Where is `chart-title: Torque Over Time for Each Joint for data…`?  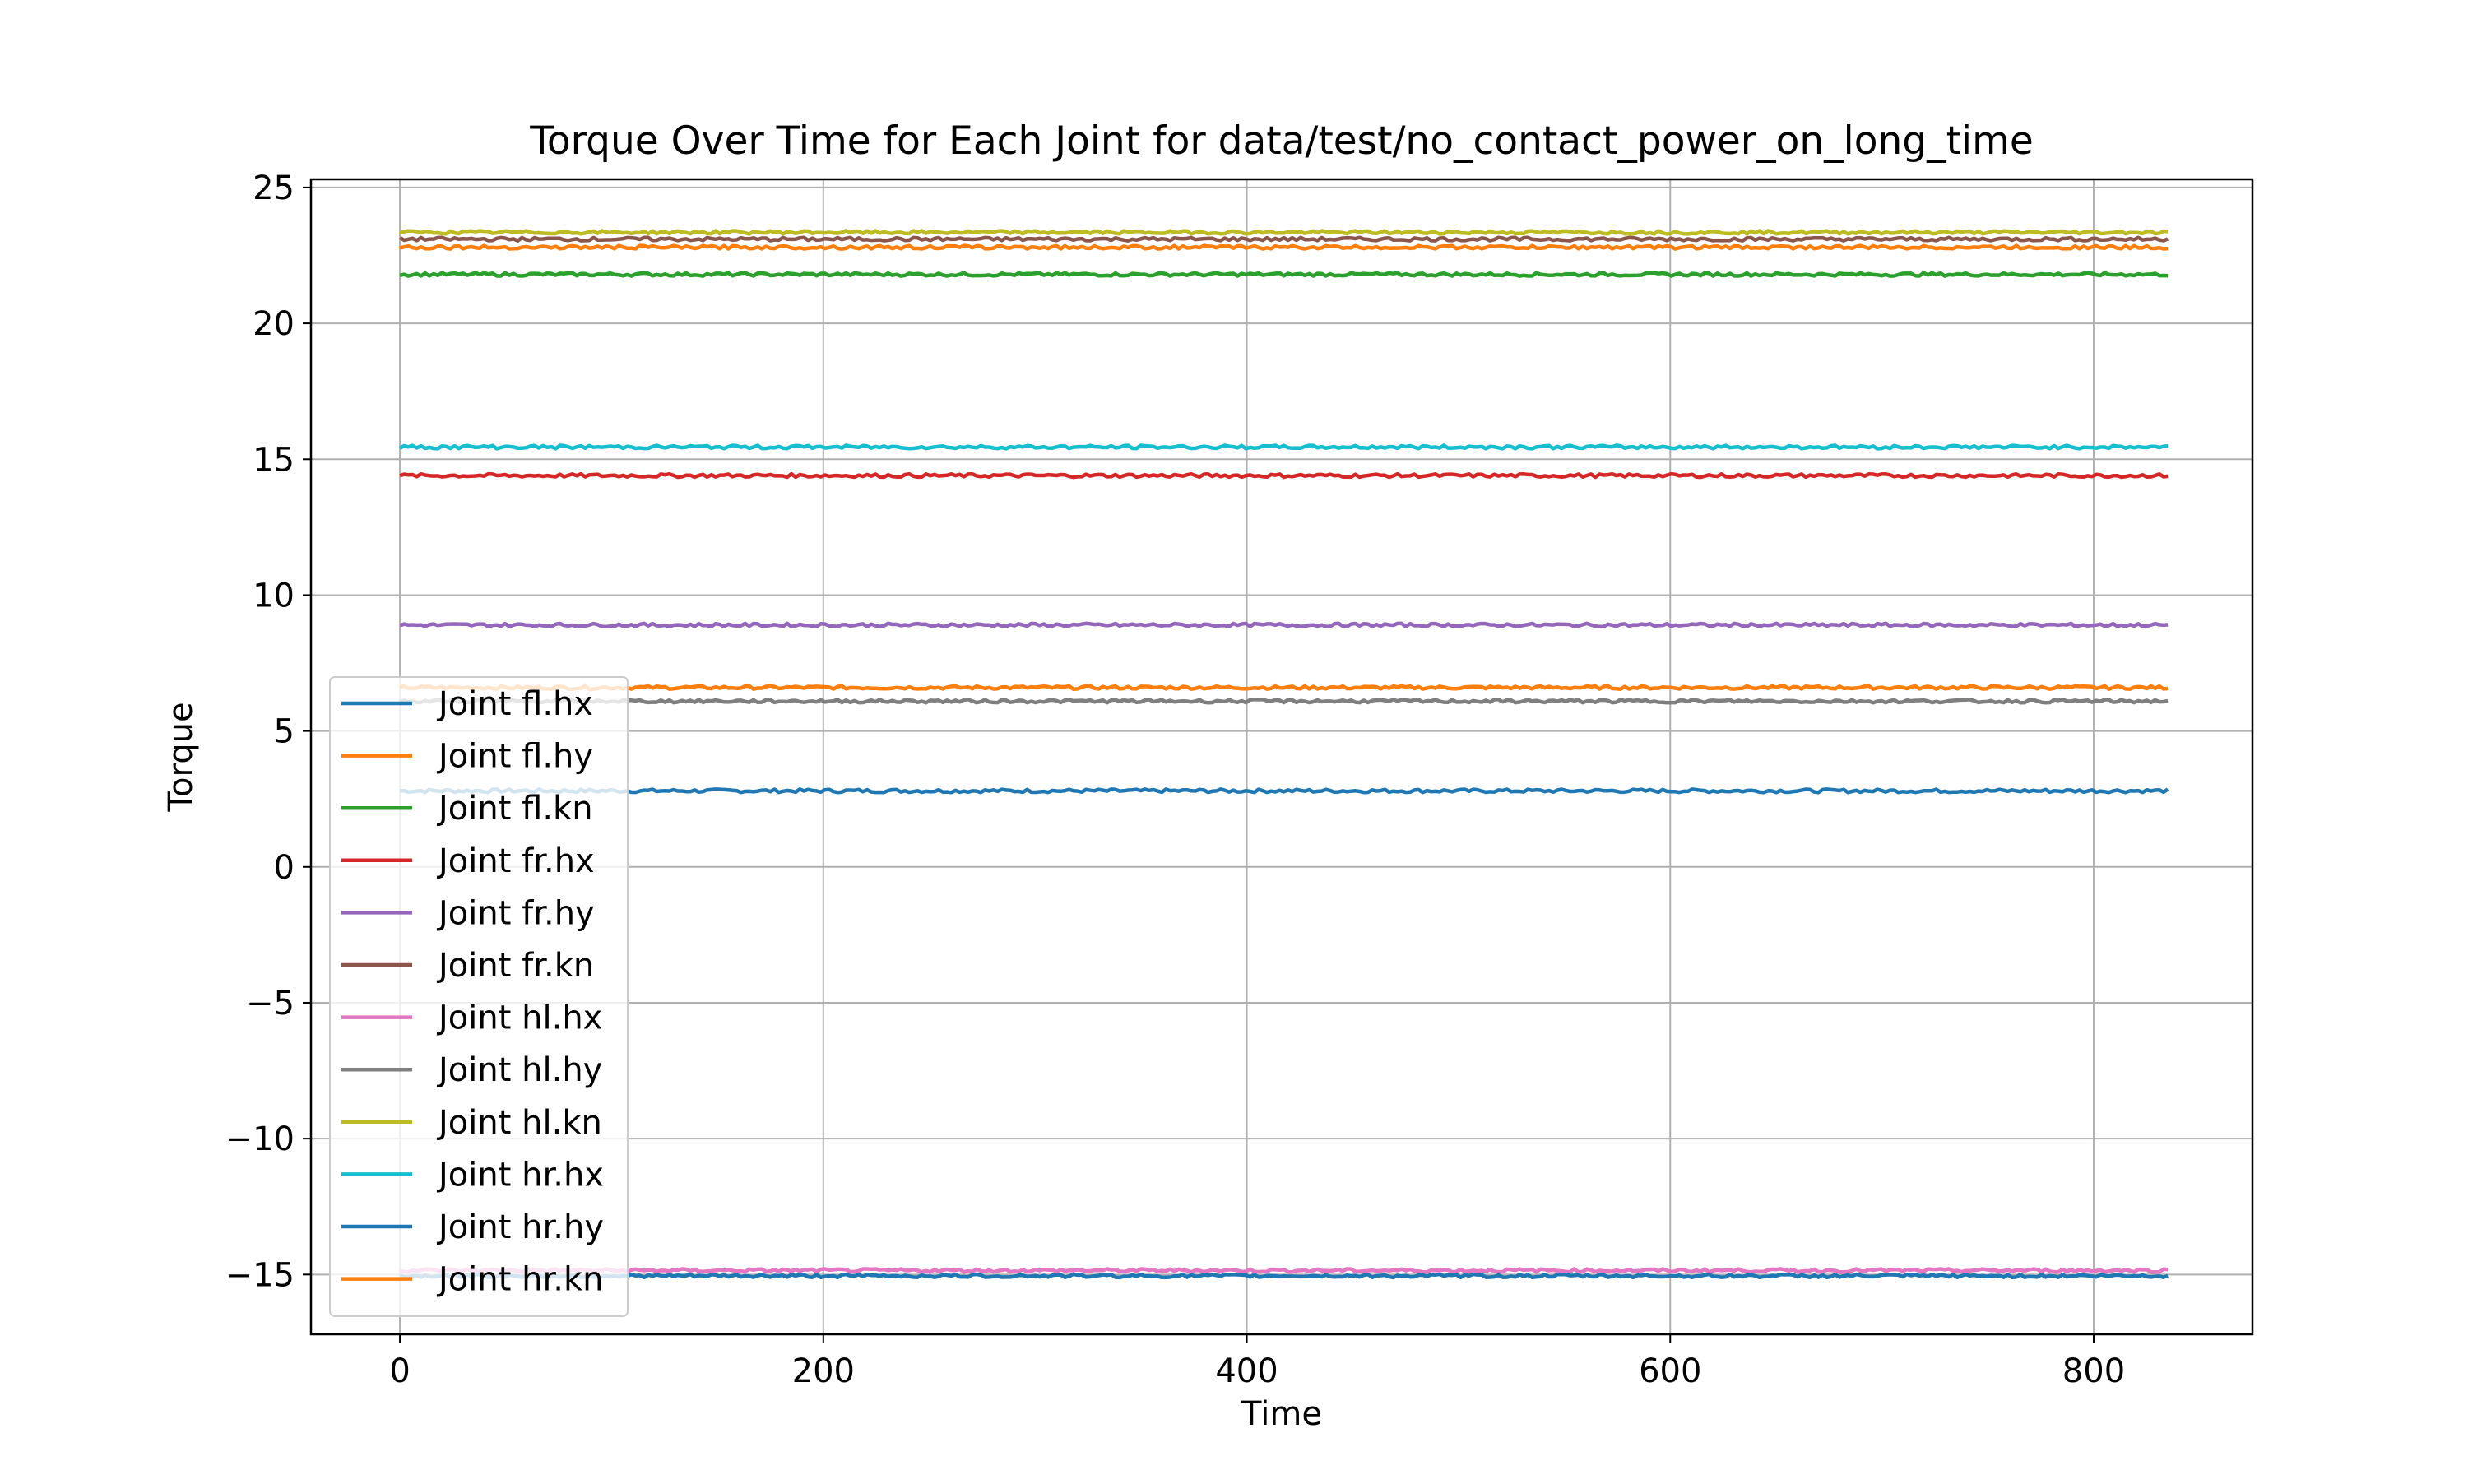
chart-title: Torque Over Time for Each Joint for data… is located at coordinates (1281, 141).